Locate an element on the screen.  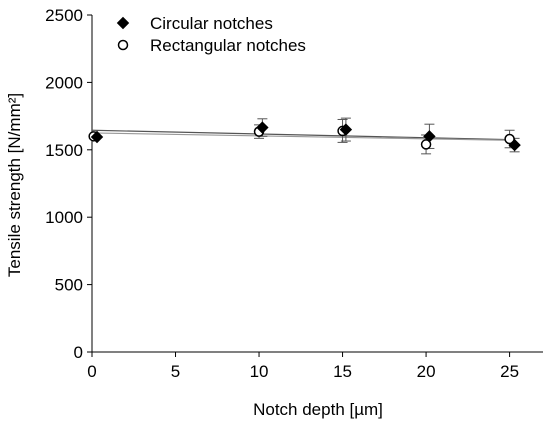
y-tick-label: 1000 is located at coordinates (64, 217).